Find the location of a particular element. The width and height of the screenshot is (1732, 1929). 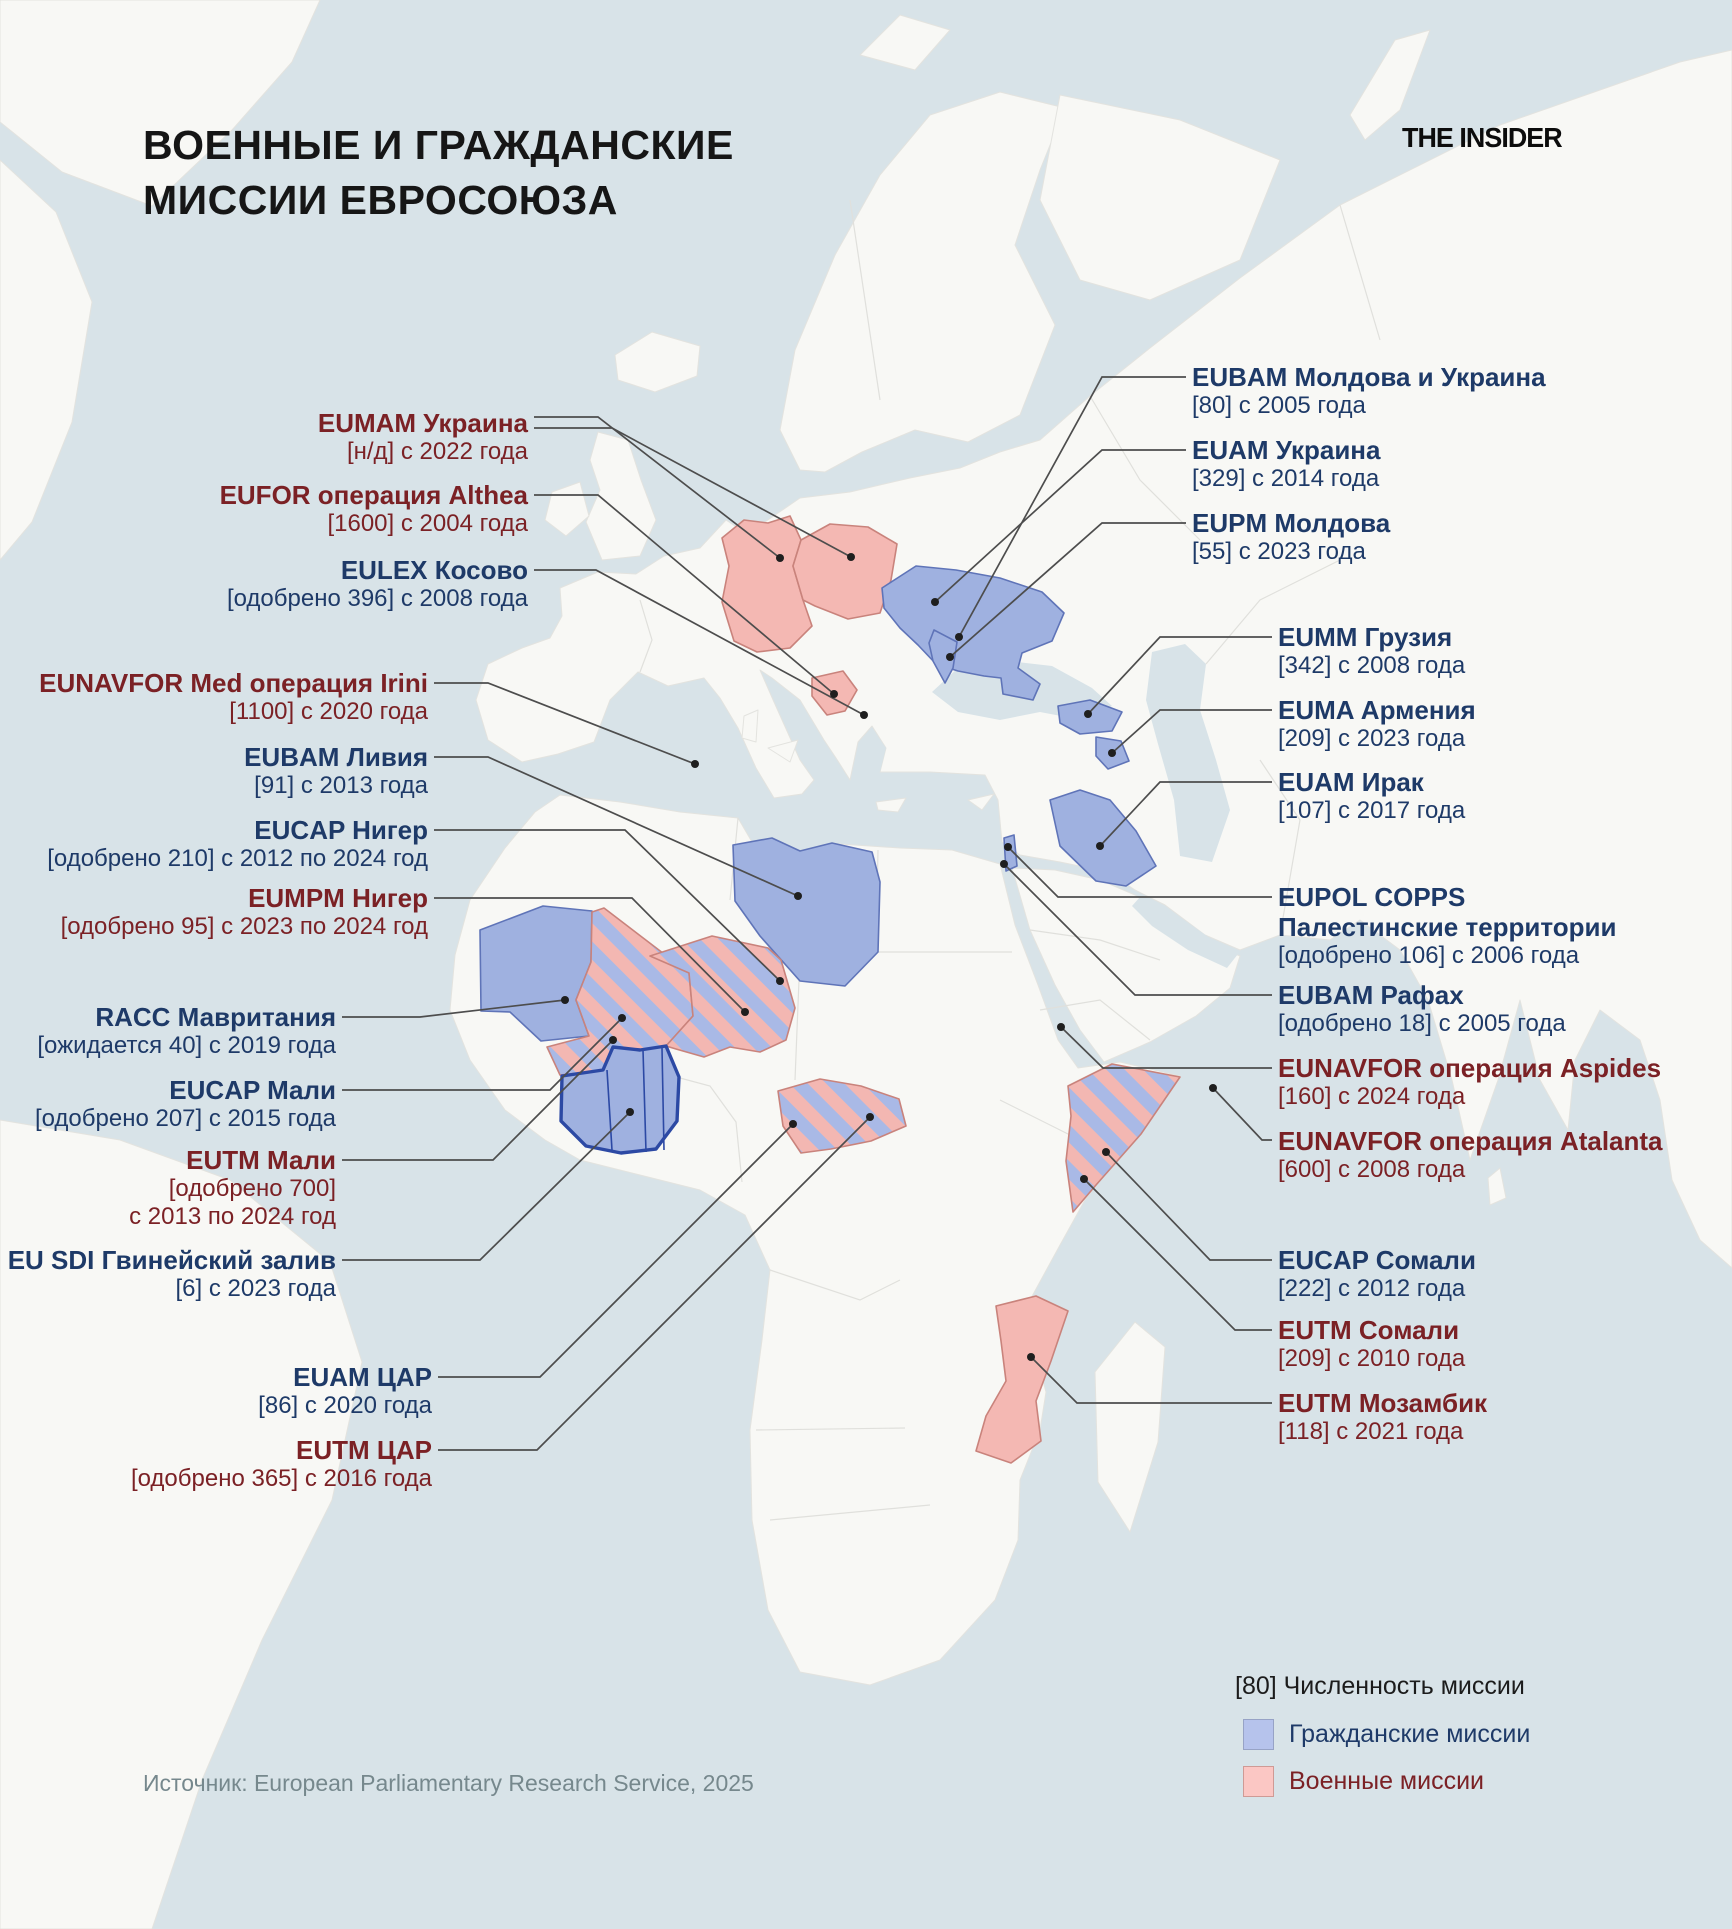

mixed-countries is located at coordinates (863, 1060).